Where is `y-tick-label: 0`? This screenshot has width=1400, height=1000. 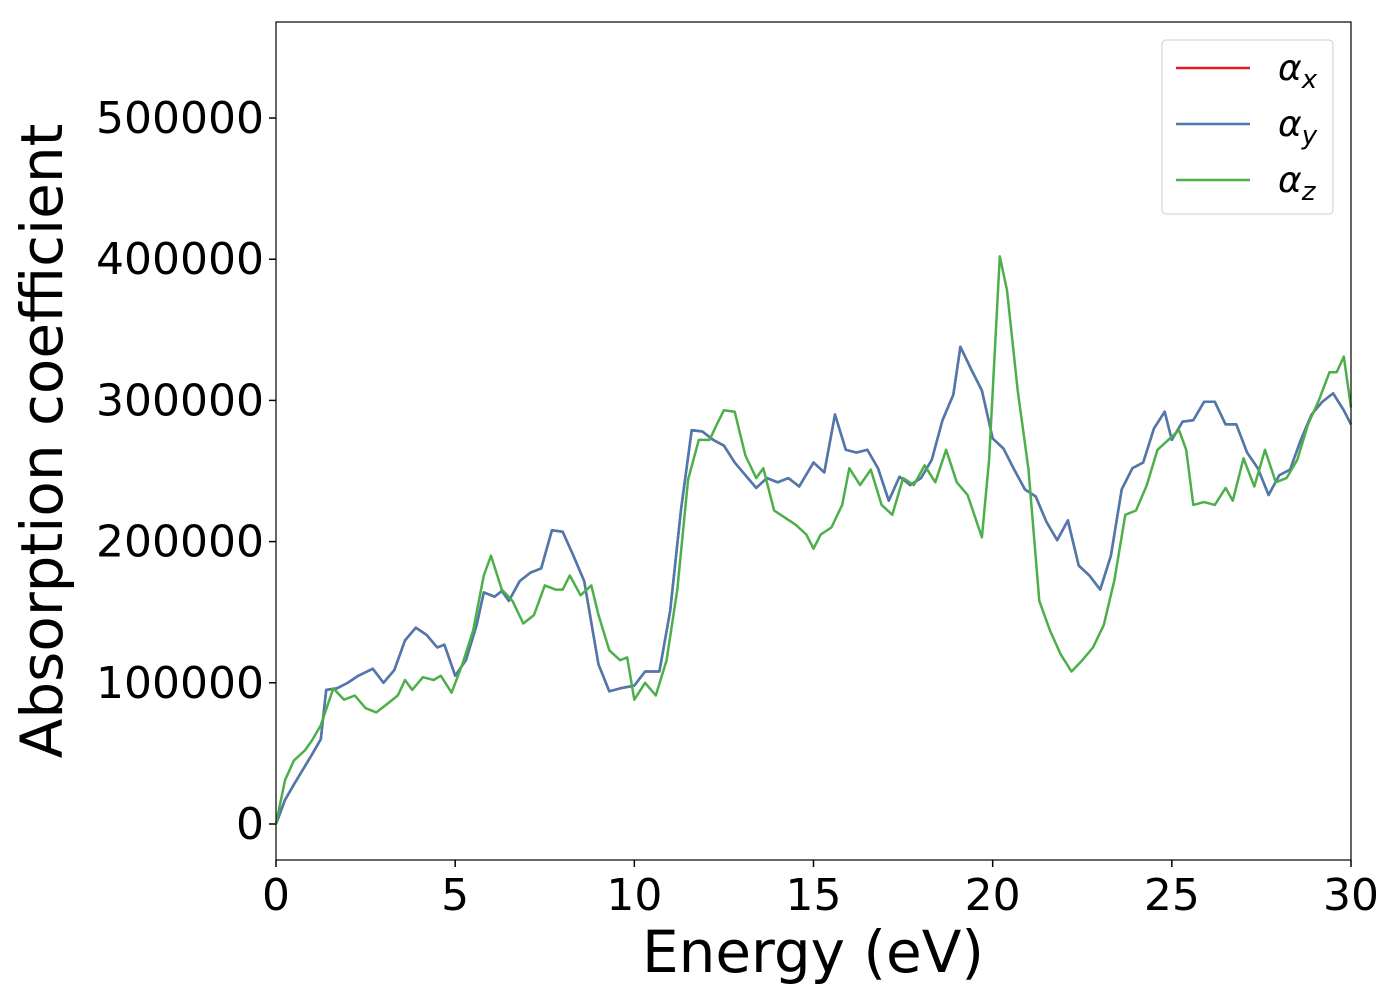
y-tick-label: 0 is located at coordinates (250, 824).